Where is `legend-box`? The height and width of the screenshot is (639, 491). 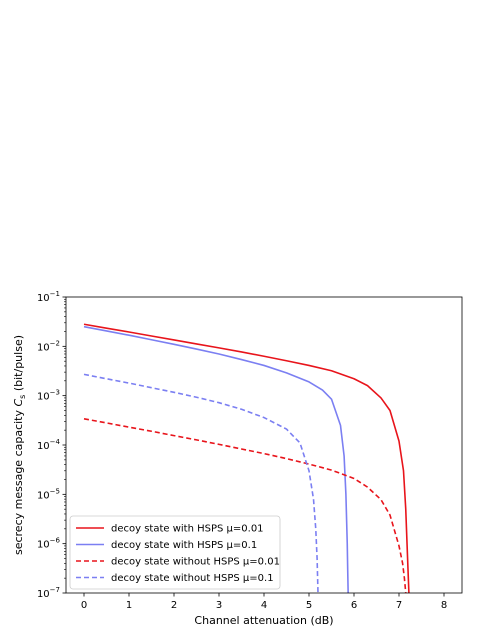 legend-box is located at coordinates (175, 552).